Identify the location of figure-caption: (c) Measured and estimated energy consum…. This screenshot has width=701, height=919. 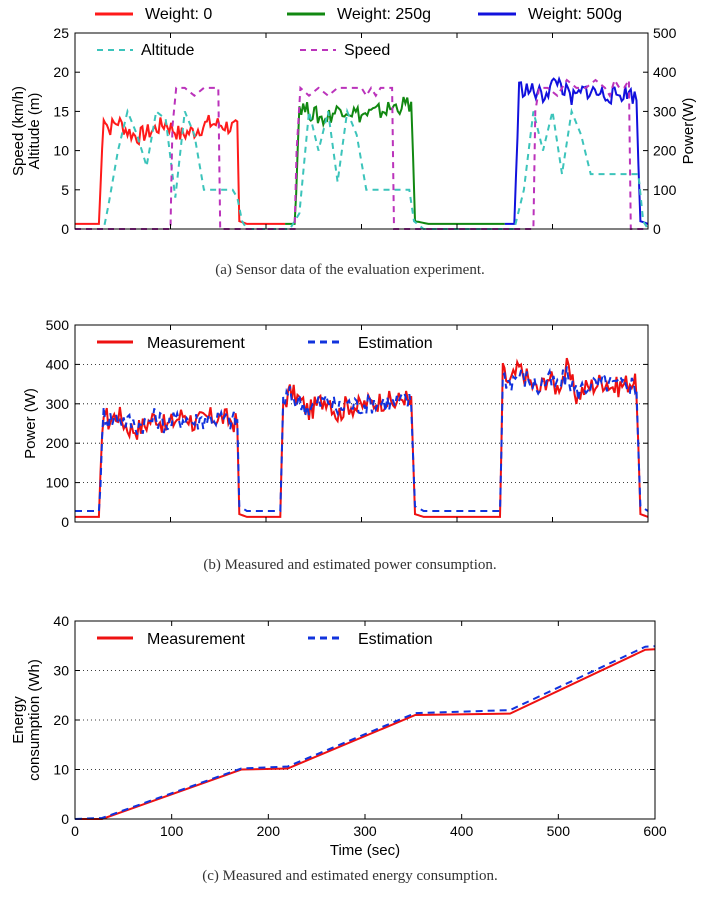
(349, 876).